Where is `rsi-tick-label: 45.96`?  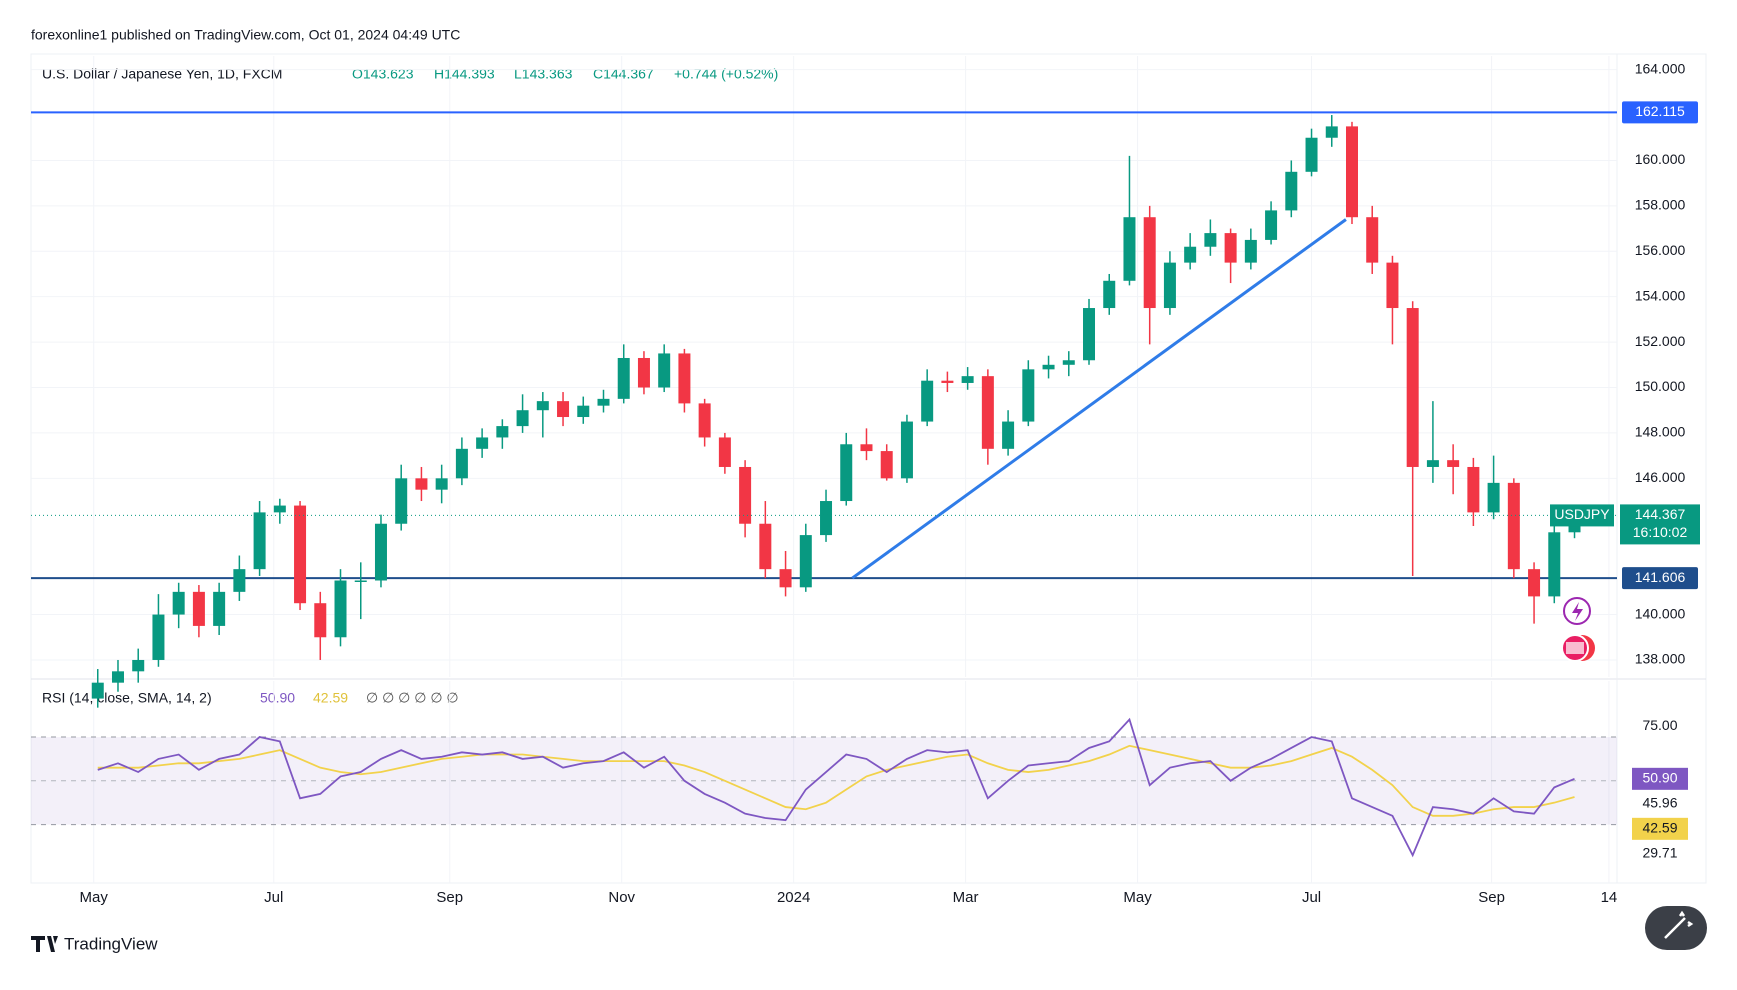 rsi-tick-label: 45.96 is located at coordinates (1659, 803).